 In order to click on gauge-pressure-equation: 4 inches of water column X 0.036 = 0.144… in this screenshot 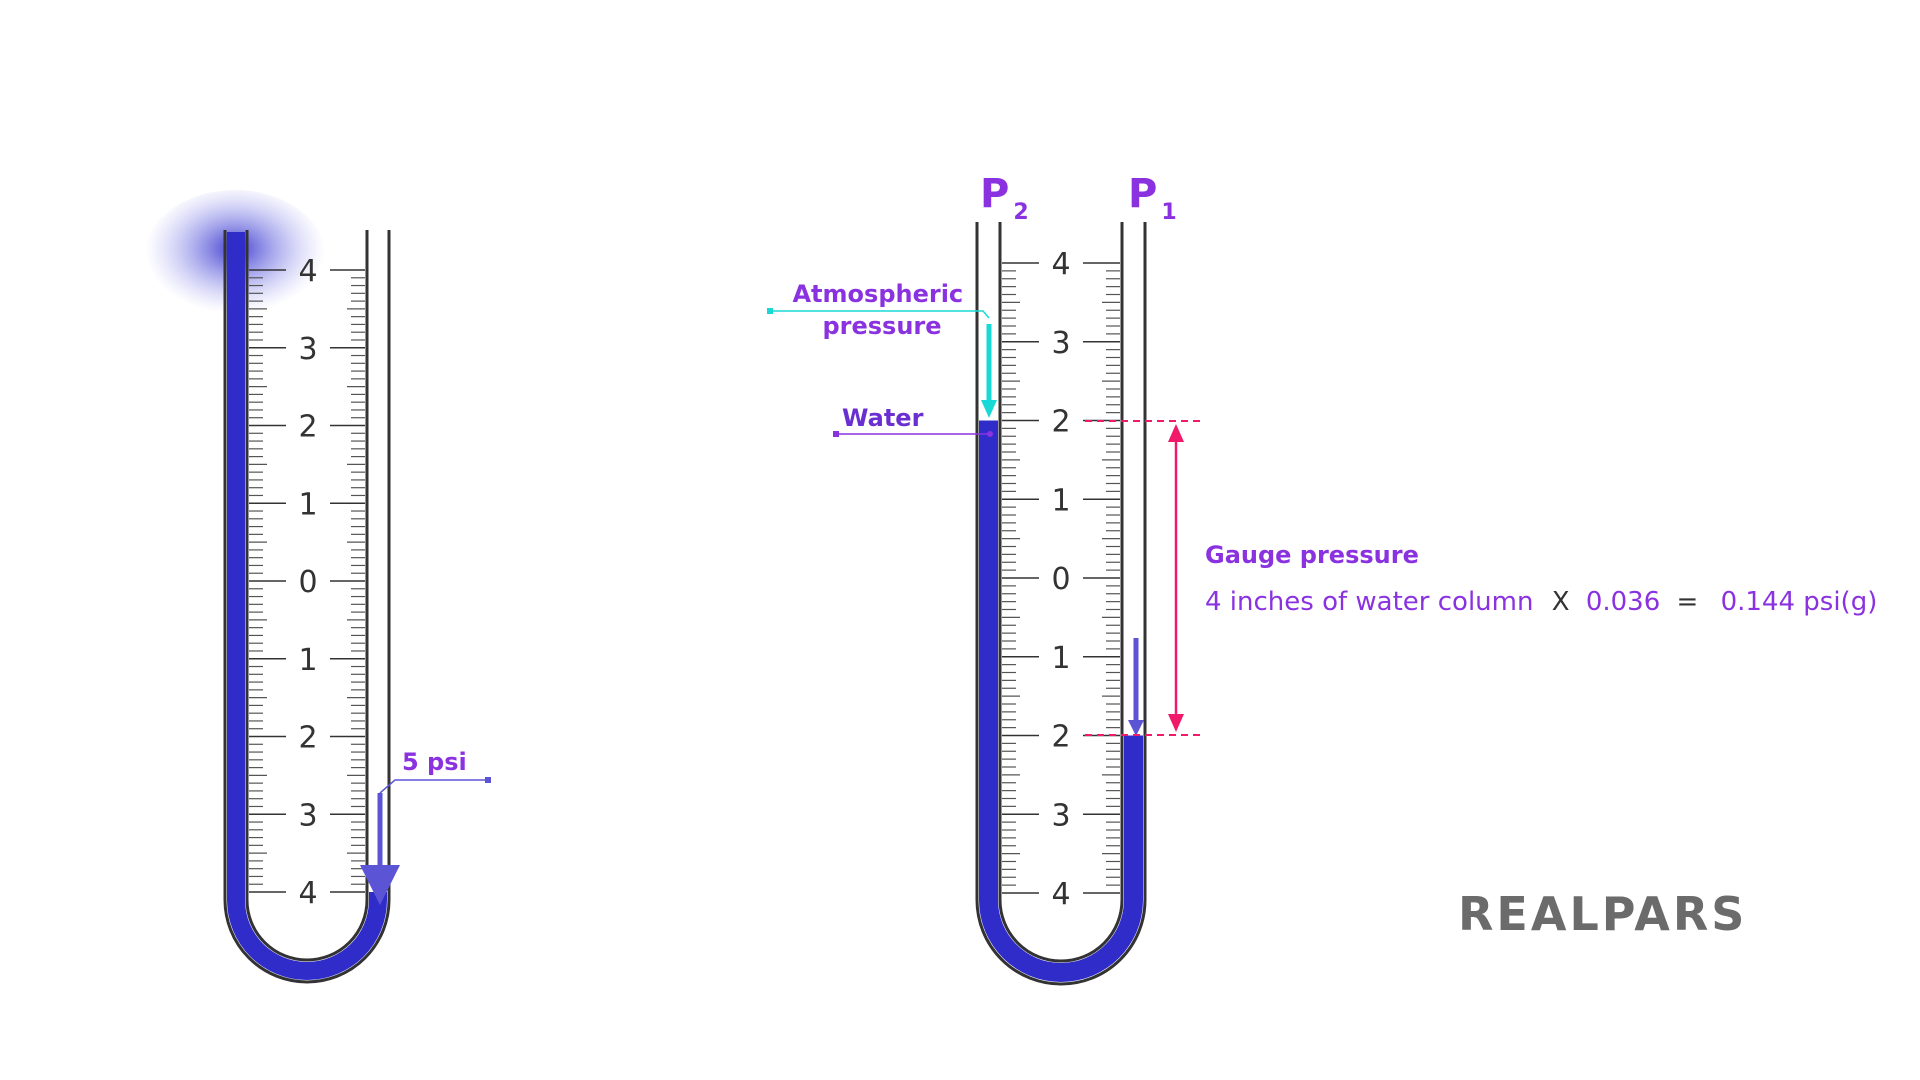, I will do `click(1541, 602)`.